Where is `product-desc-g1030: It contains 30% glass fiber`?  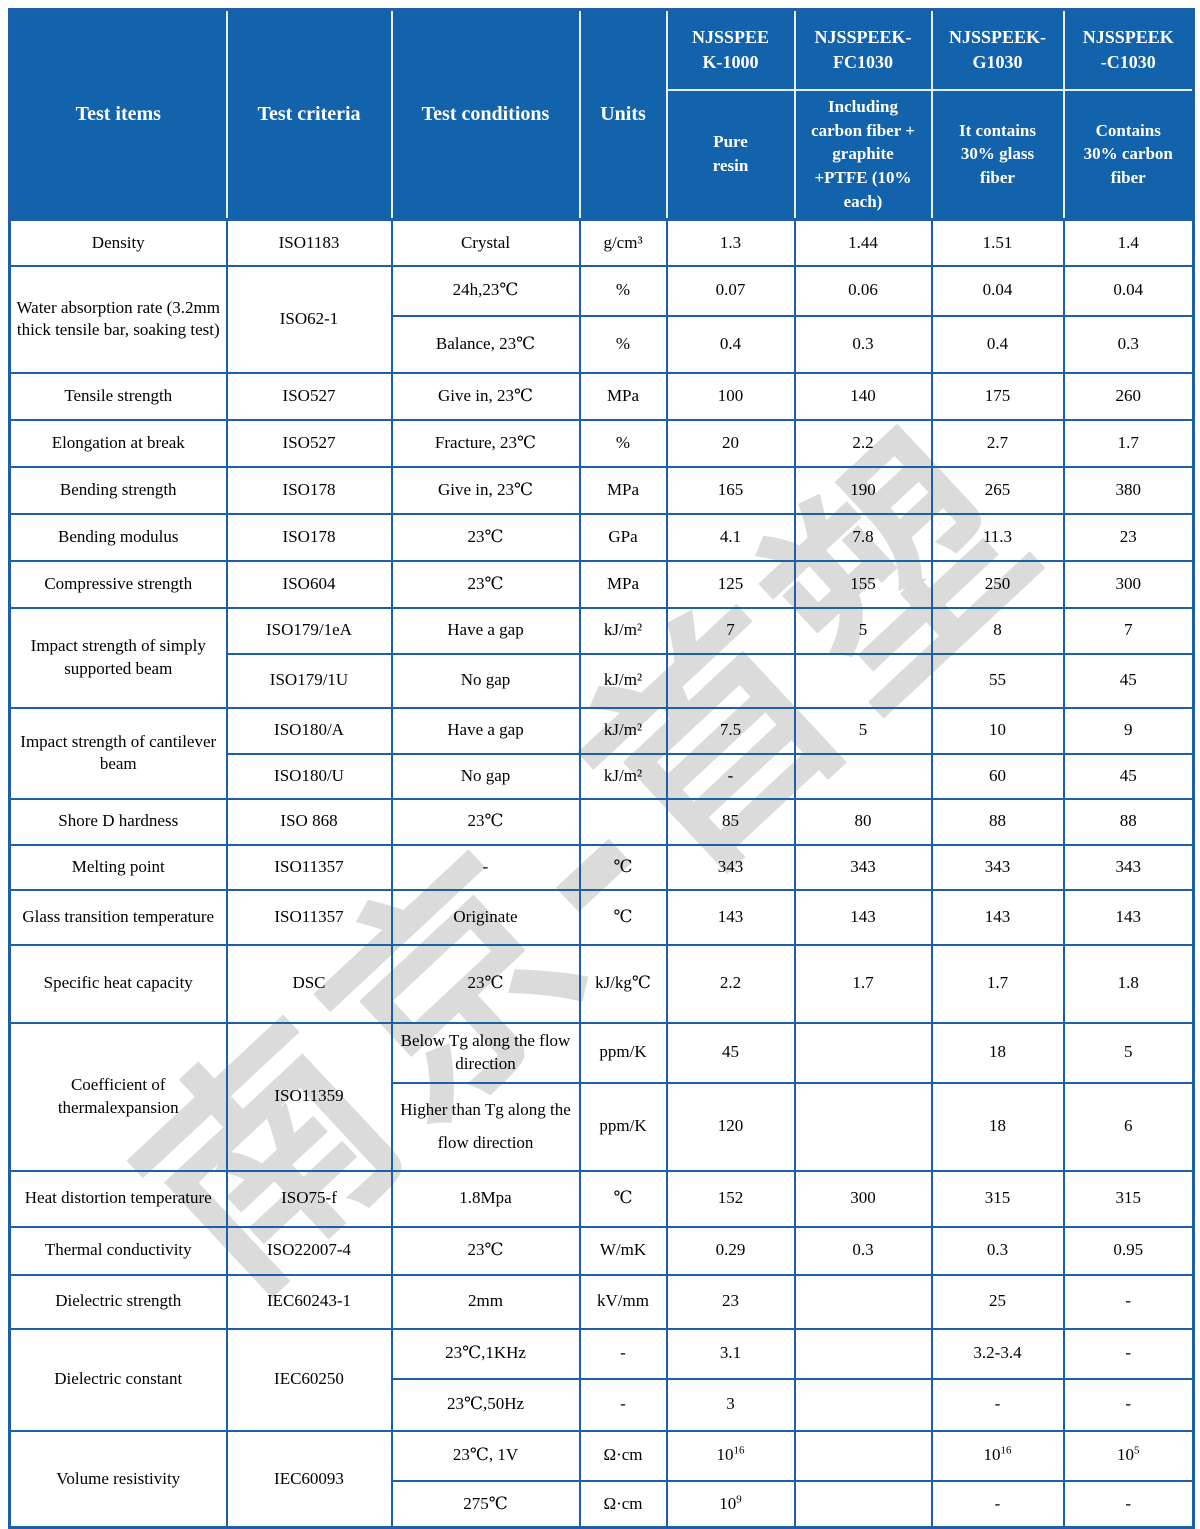 product-desc-g1030: It contains 30% glass fiber is located at coordinates (997, 154).